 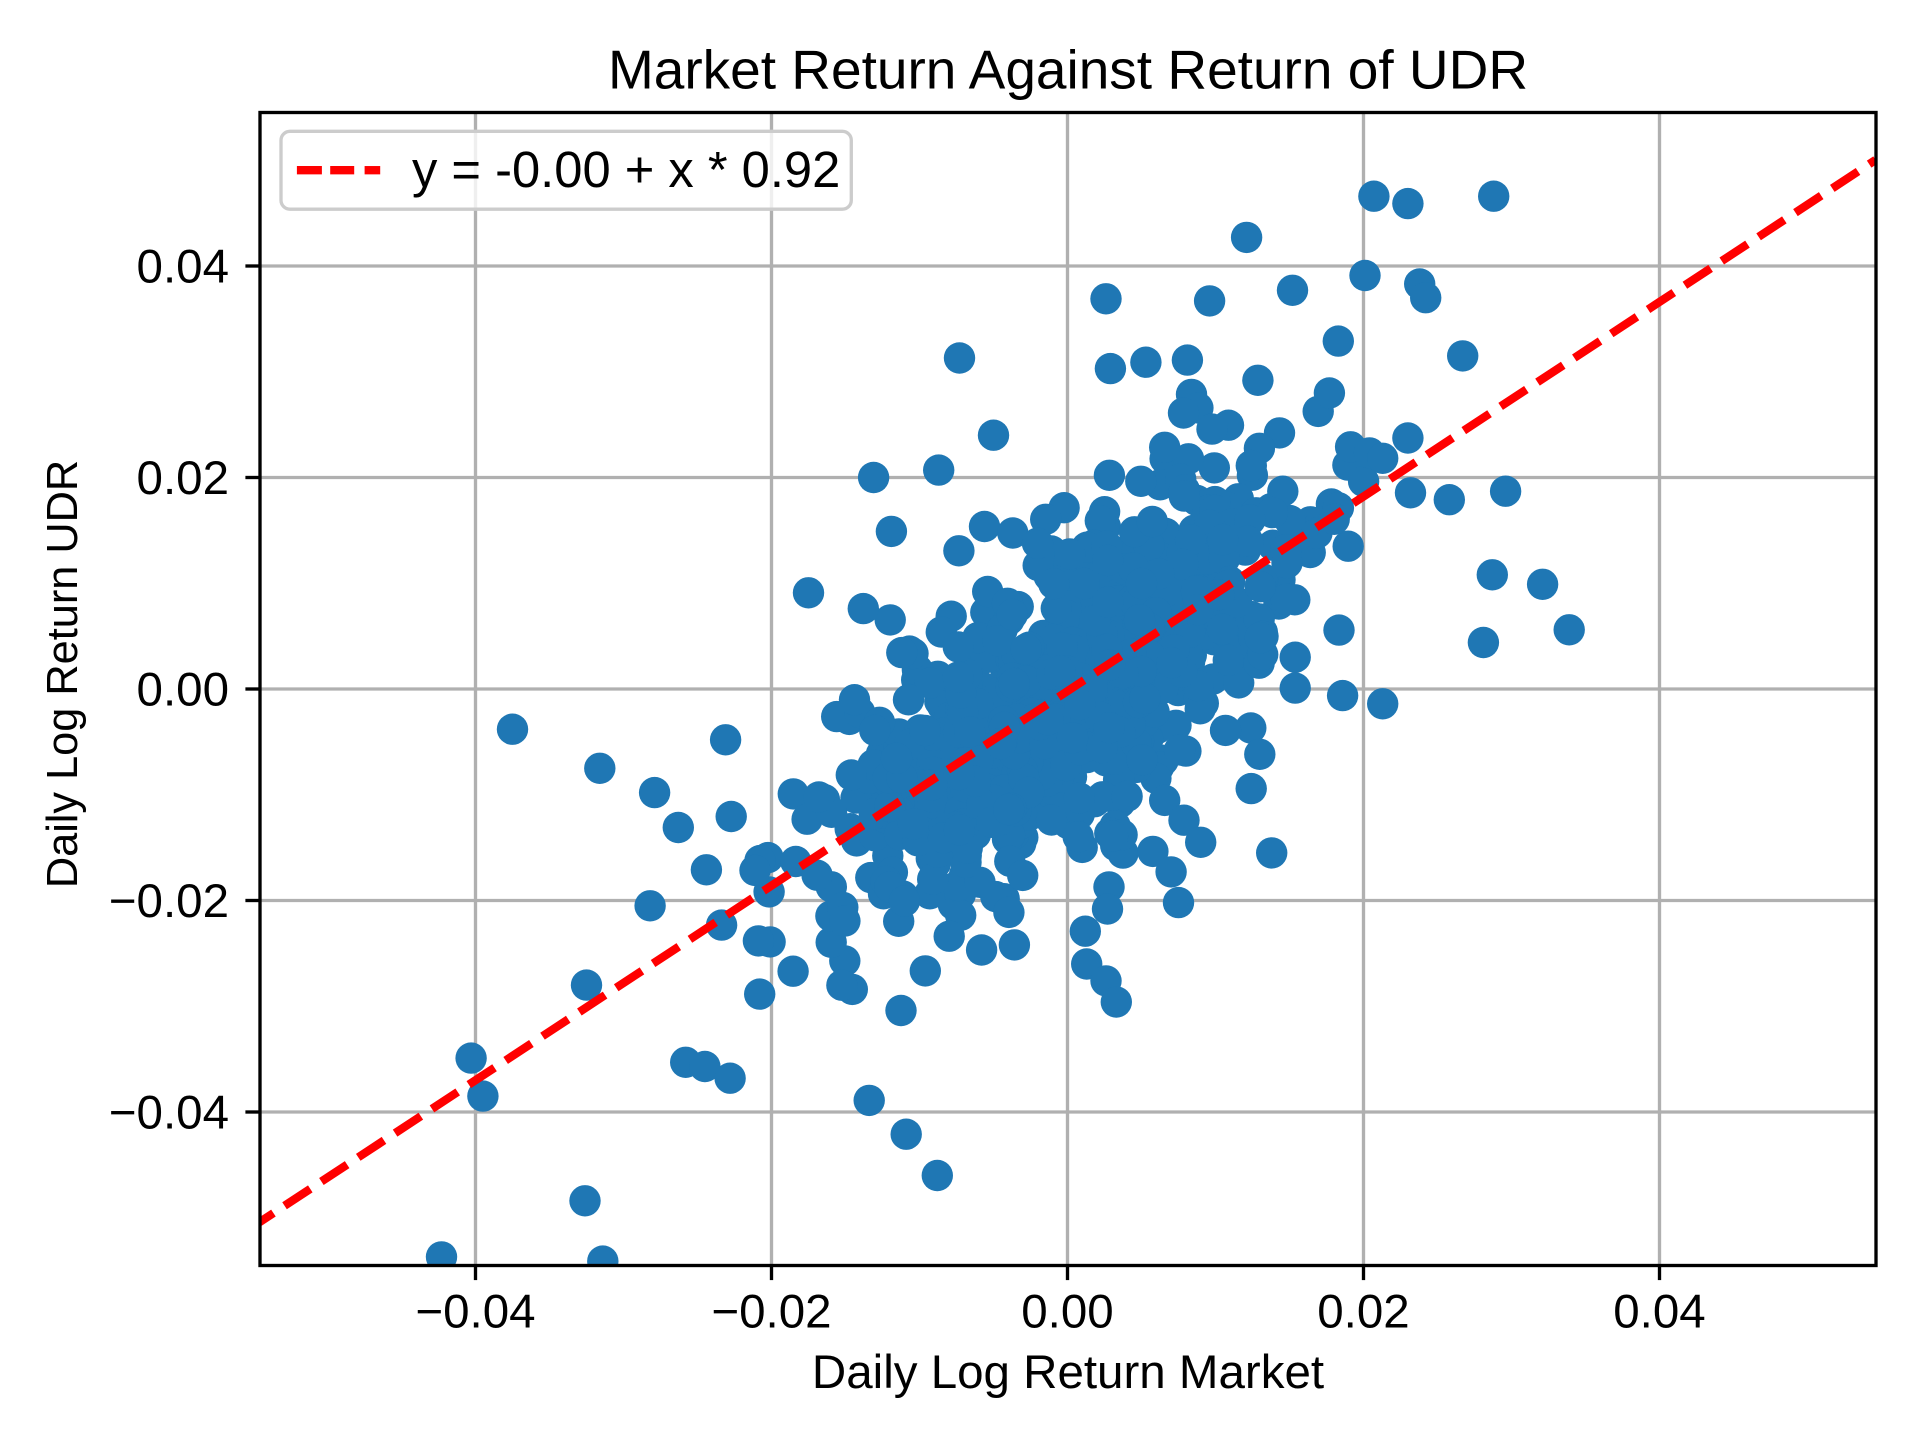 I want to click on svg-text: Daily Log Return UDR, so click(x=63, y=674).